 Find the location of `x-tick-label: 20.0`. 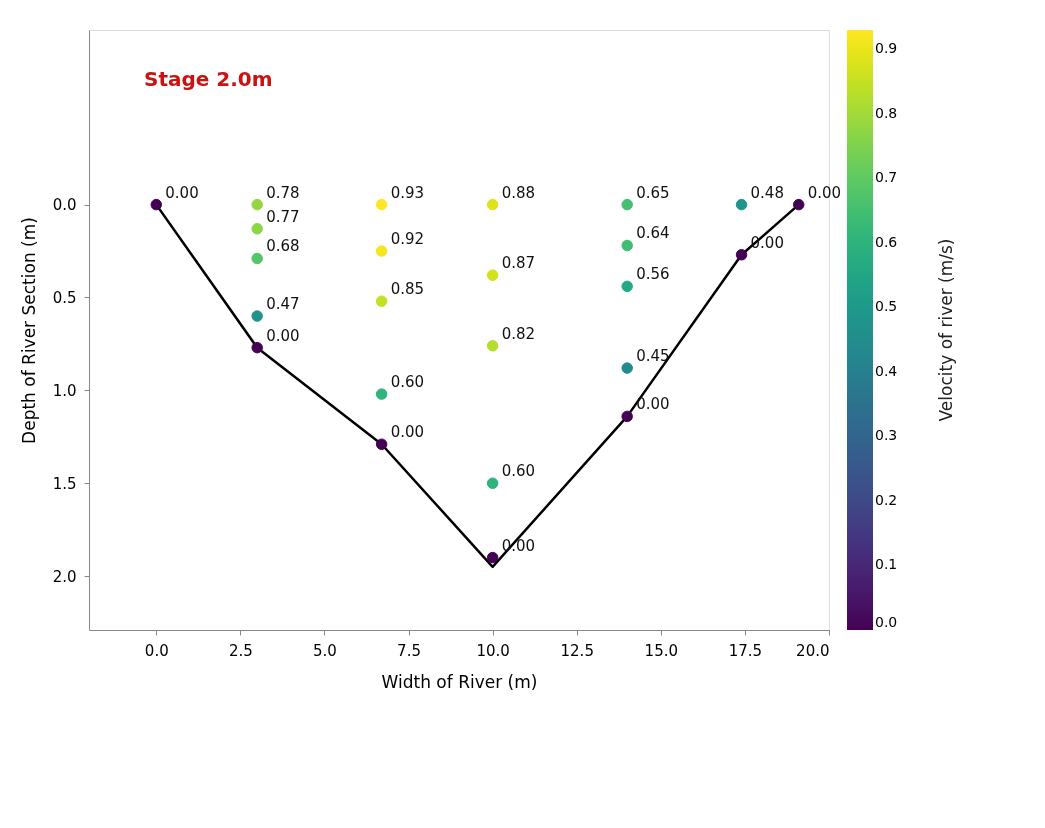

x-tick-label: 20.0 is located at coordinates (813, 650).